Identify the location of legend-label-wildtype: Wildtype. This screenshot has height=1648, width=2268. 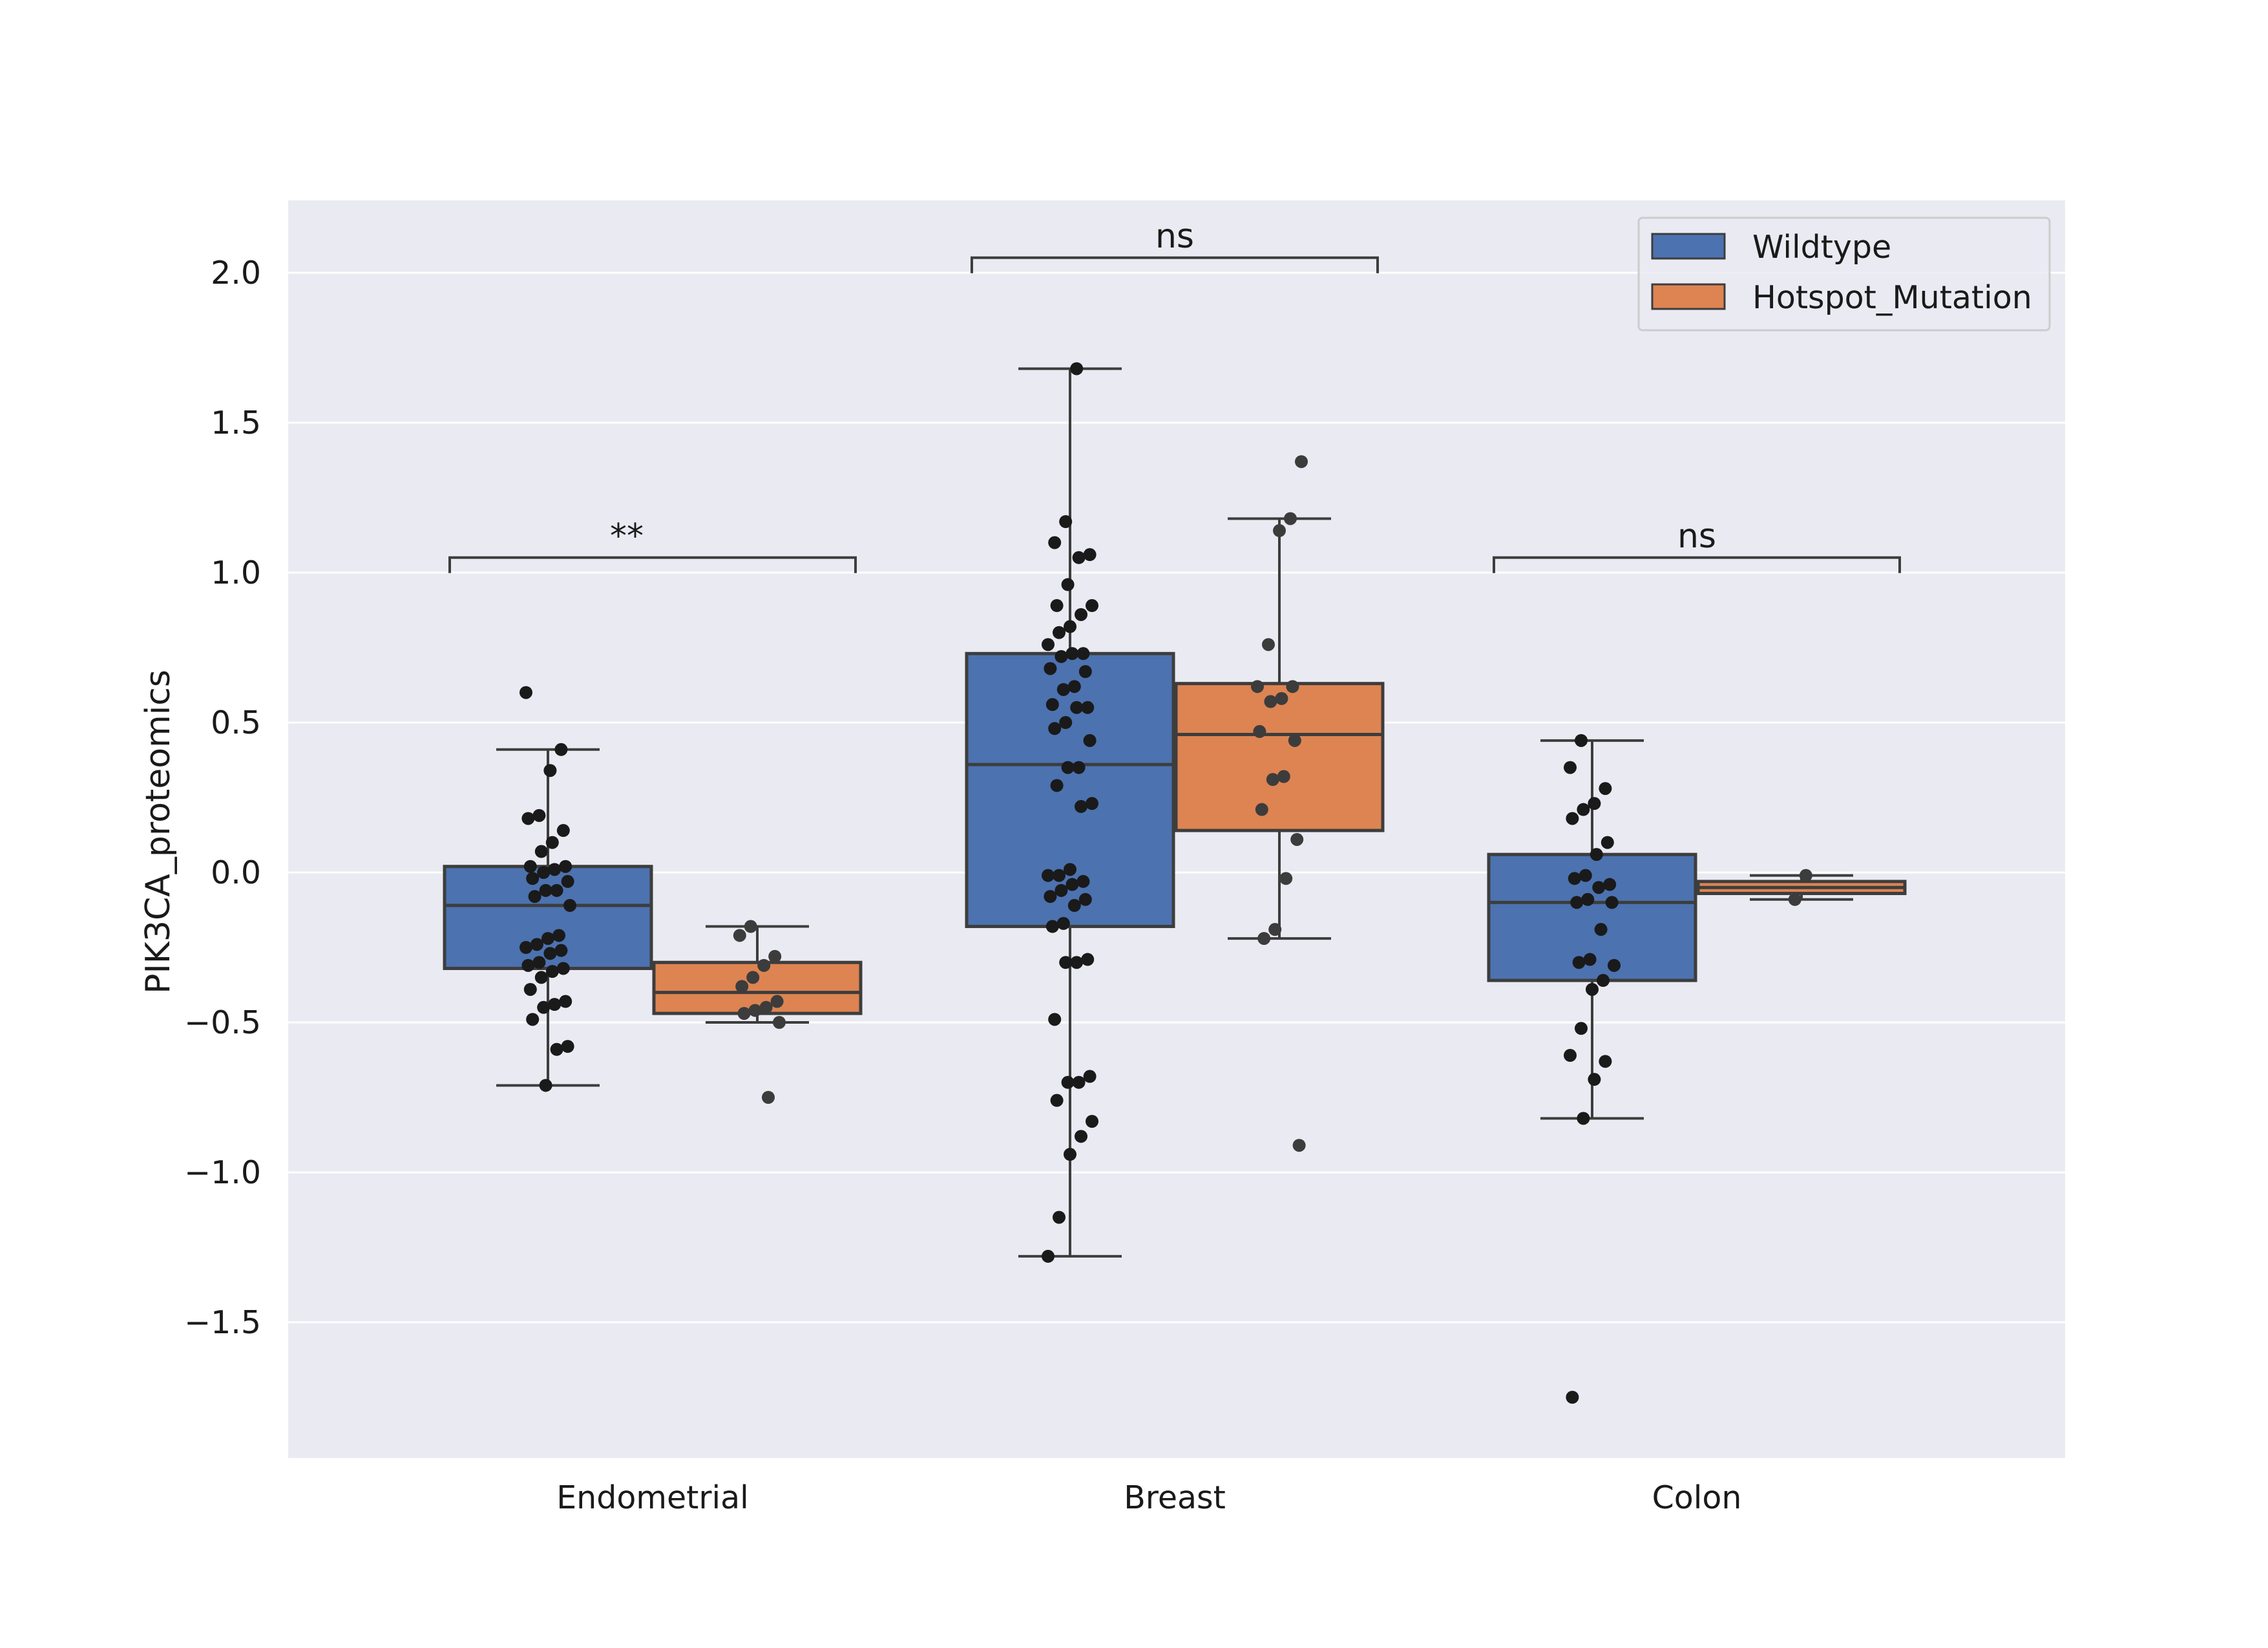
(1822, 247).